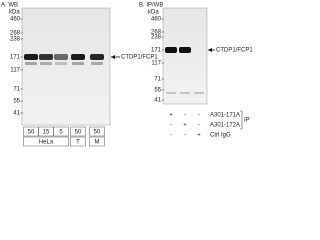  I want to click on blot-b, so click(185, 56).